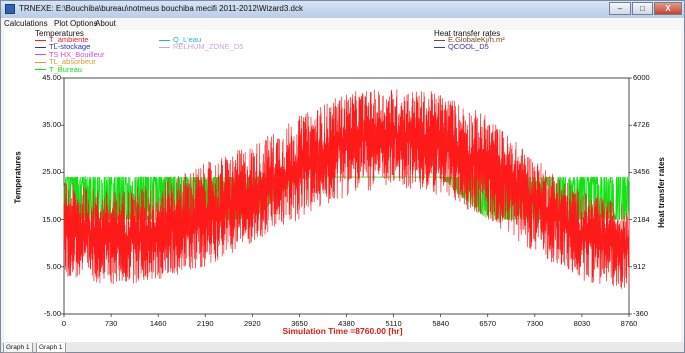 The image size is (685, 353). Describe the element at coordinates (208, 47) in the screenshot. I see `legend-label: RELHUM_ZONE_D5` at that location.